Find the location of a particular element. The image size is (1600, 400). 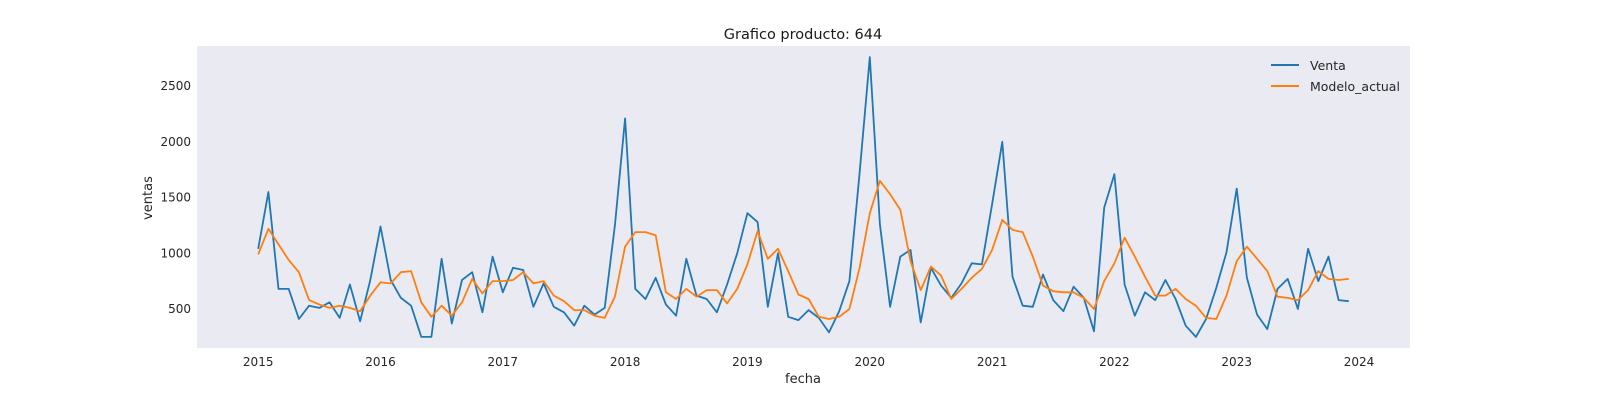

x-tick-label: 2024 is located at coordinates (1359, 362).